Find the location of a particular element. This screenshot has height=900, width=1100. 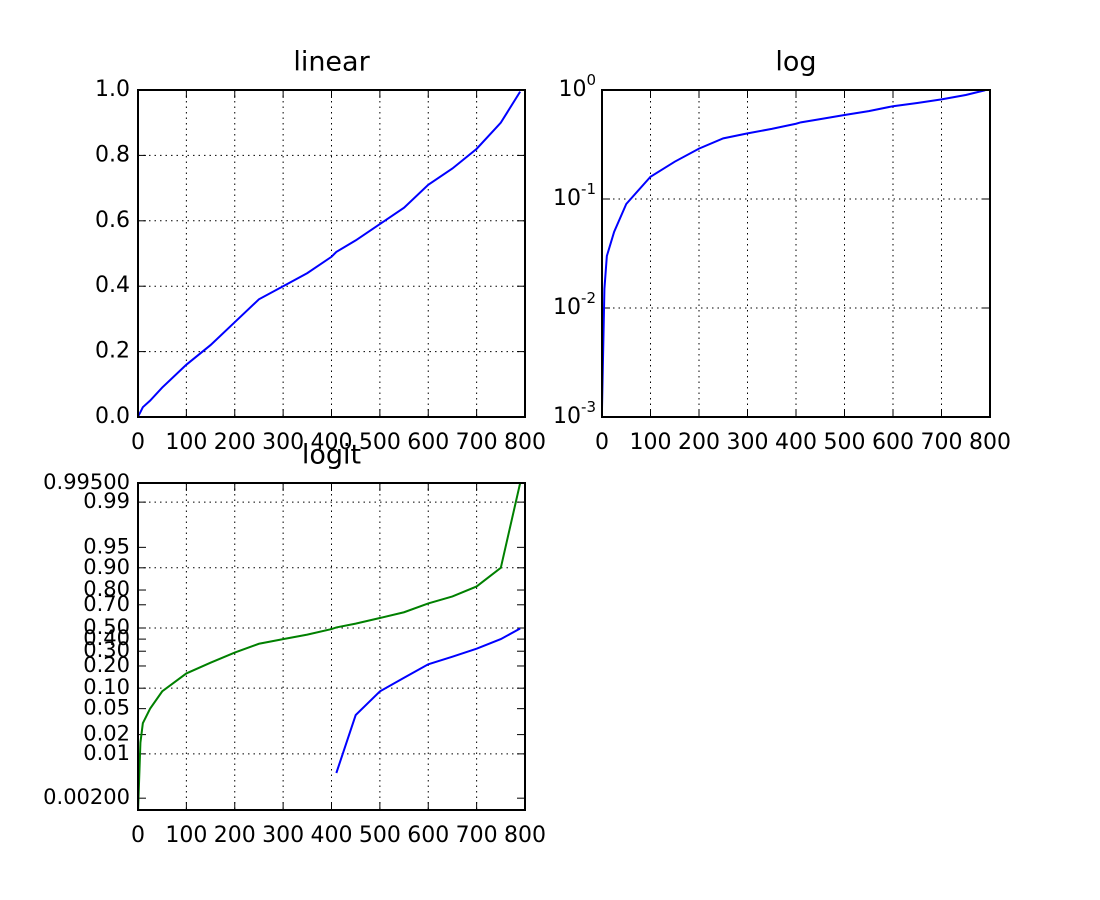

y-tick-label: 0.99 is located at coordinates (106, 501).